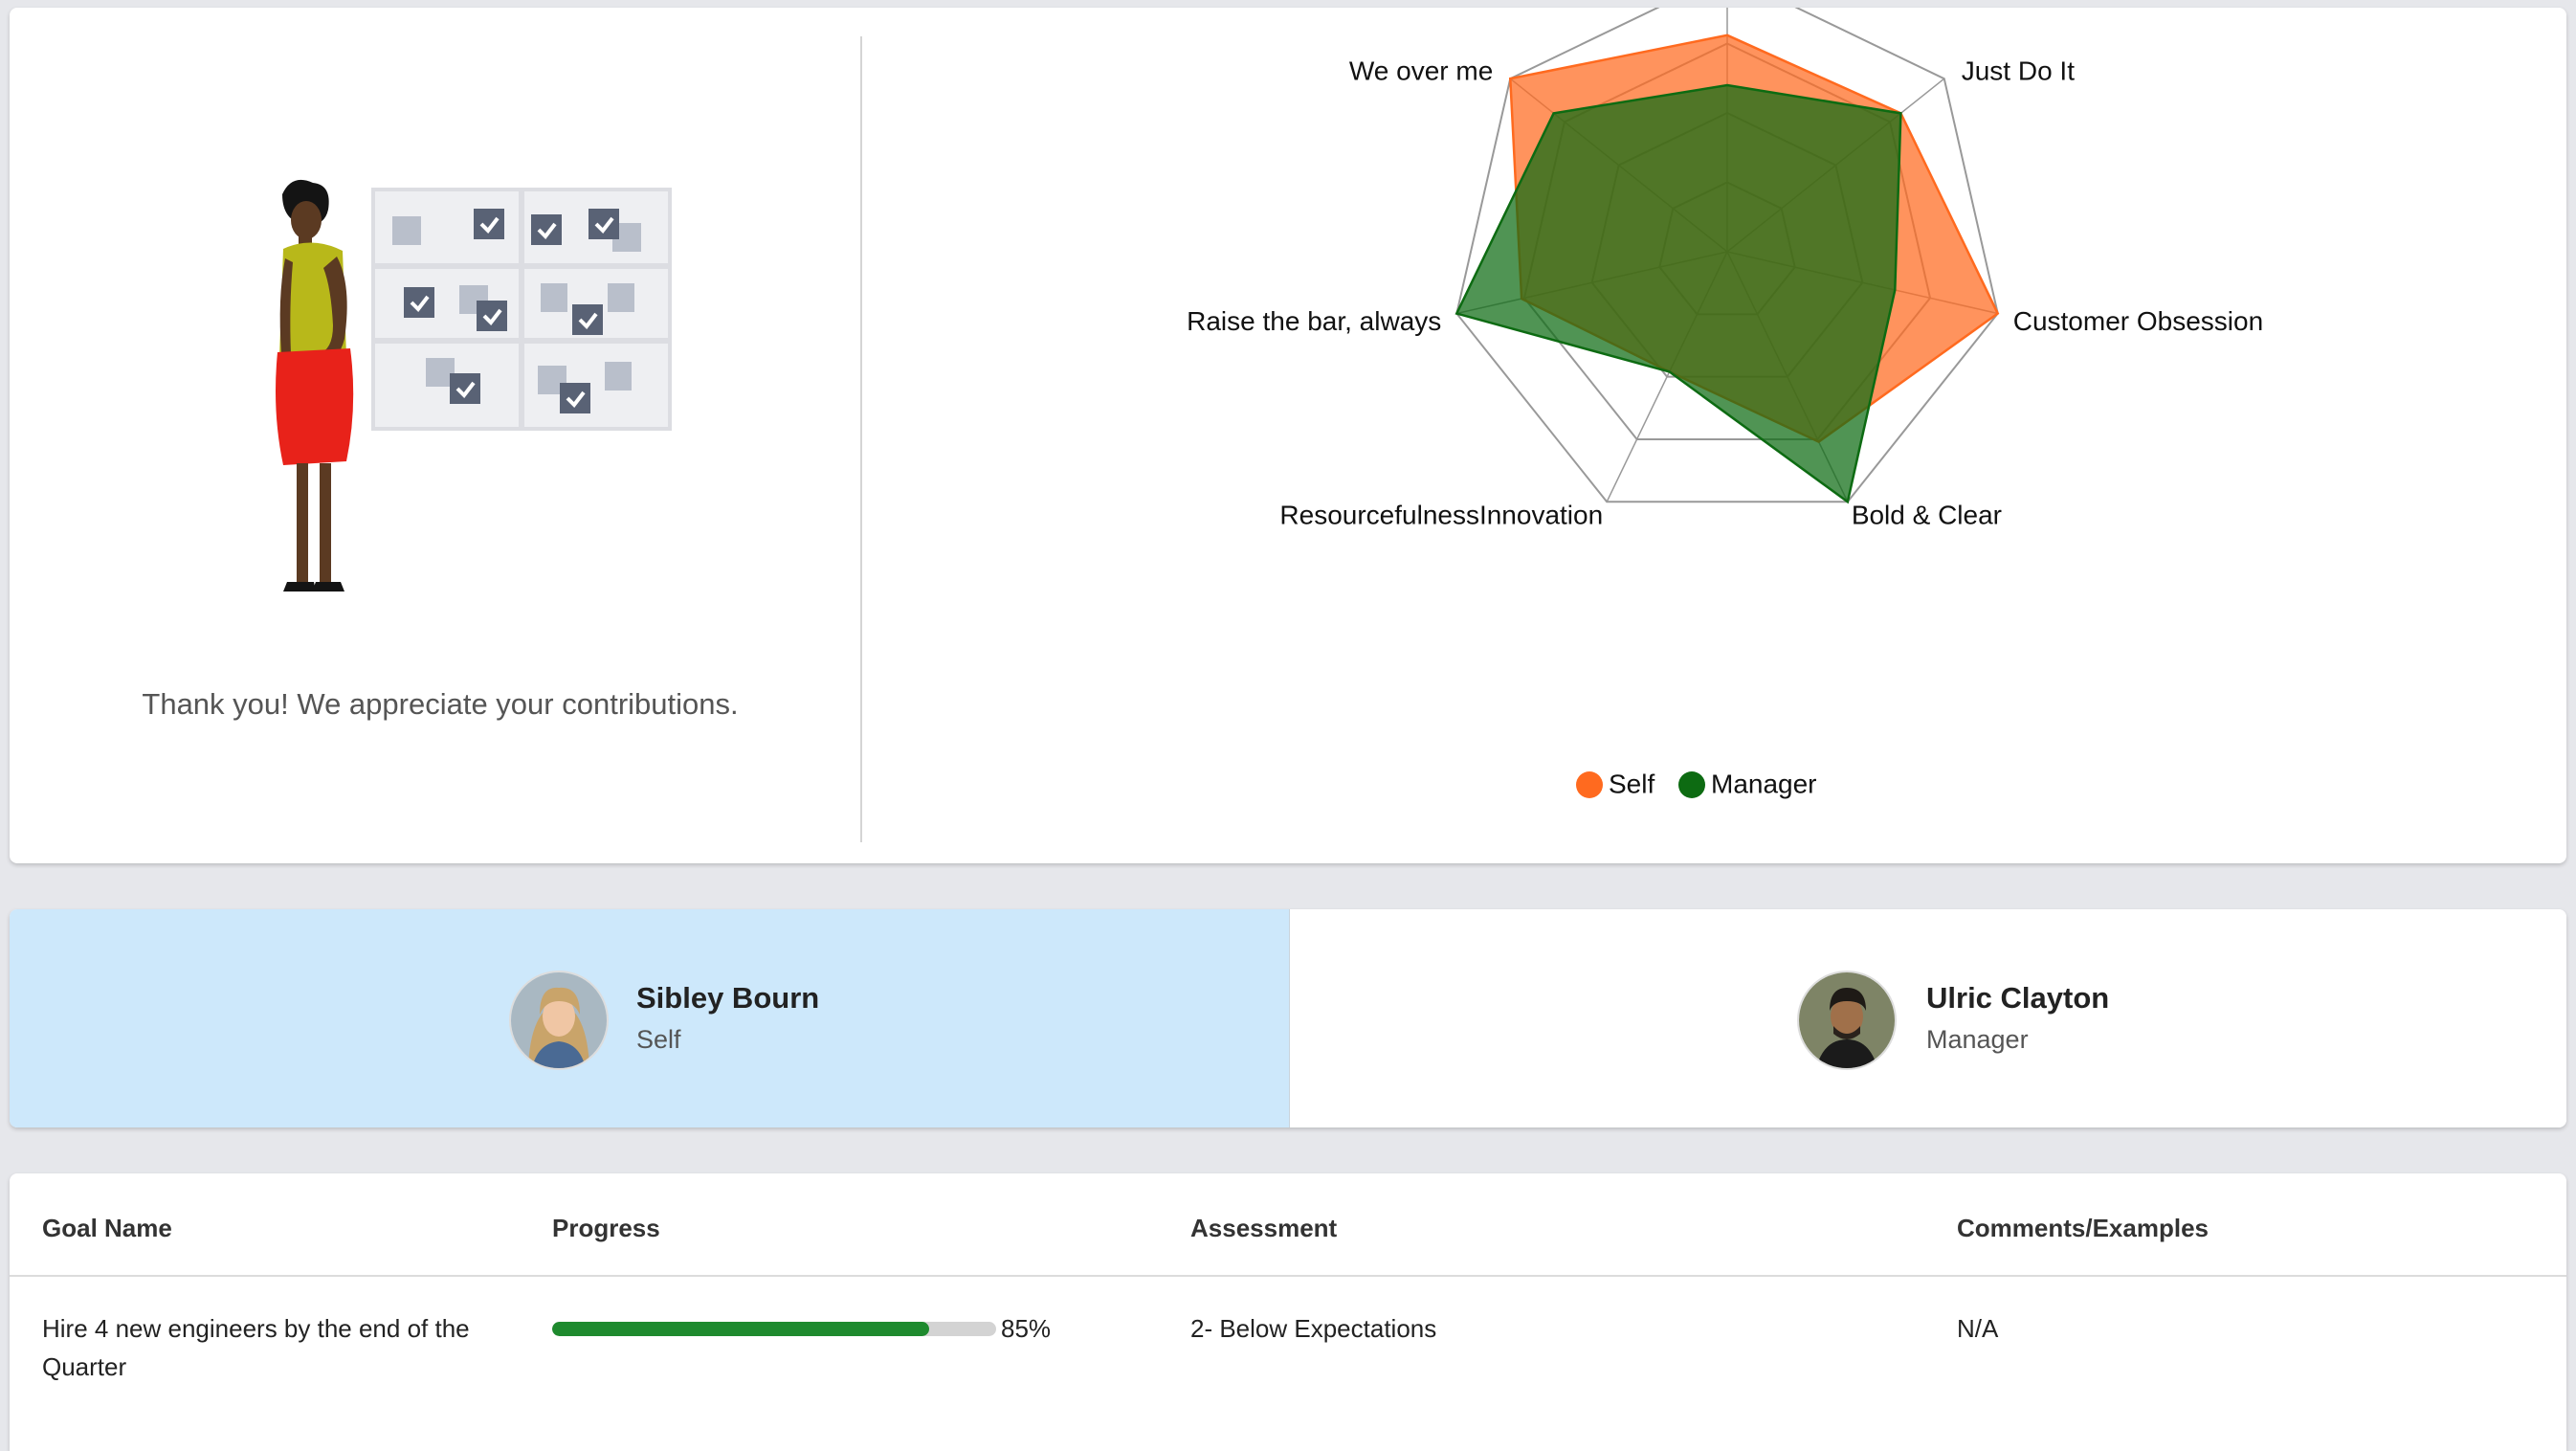 The image size is (2576, 1451). I want to click on person-role: Self, so click(658, 1039).